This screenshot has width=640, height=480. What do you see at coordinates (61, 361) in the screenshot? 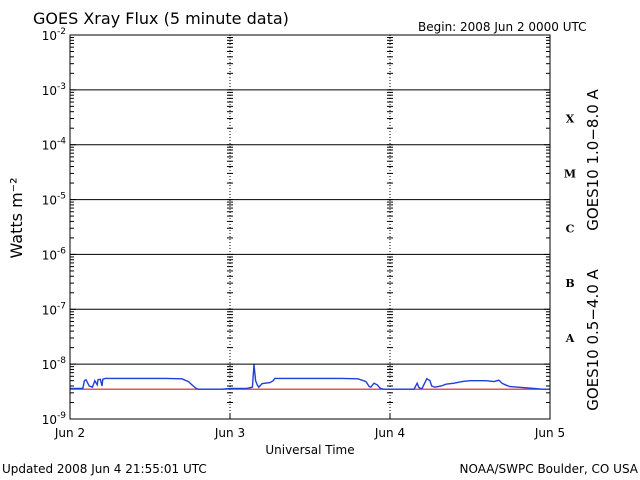
I see `y-tick-exponent: -8` at bounding box center [61, 361].